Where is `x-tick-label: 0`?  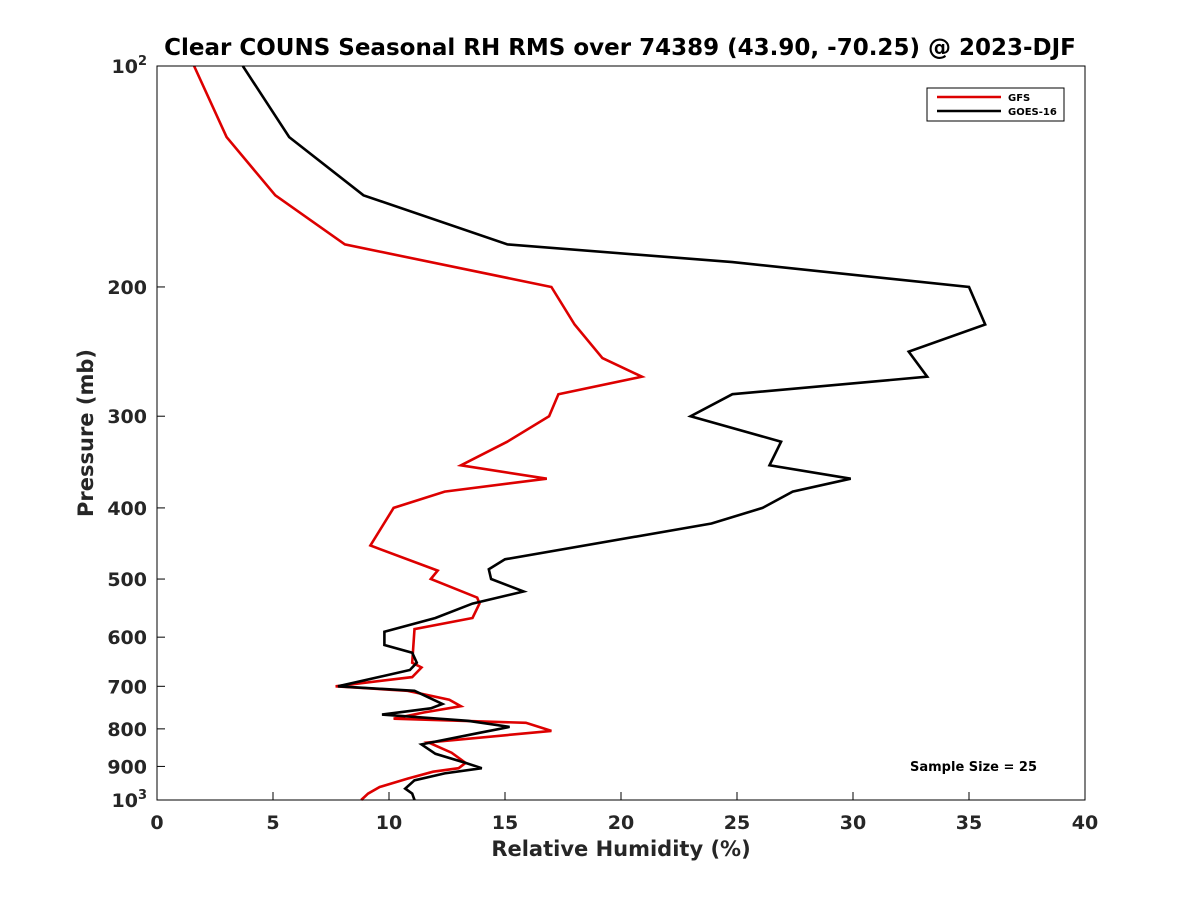
x-tick-label: 0 is located at coordinates (156, 823).